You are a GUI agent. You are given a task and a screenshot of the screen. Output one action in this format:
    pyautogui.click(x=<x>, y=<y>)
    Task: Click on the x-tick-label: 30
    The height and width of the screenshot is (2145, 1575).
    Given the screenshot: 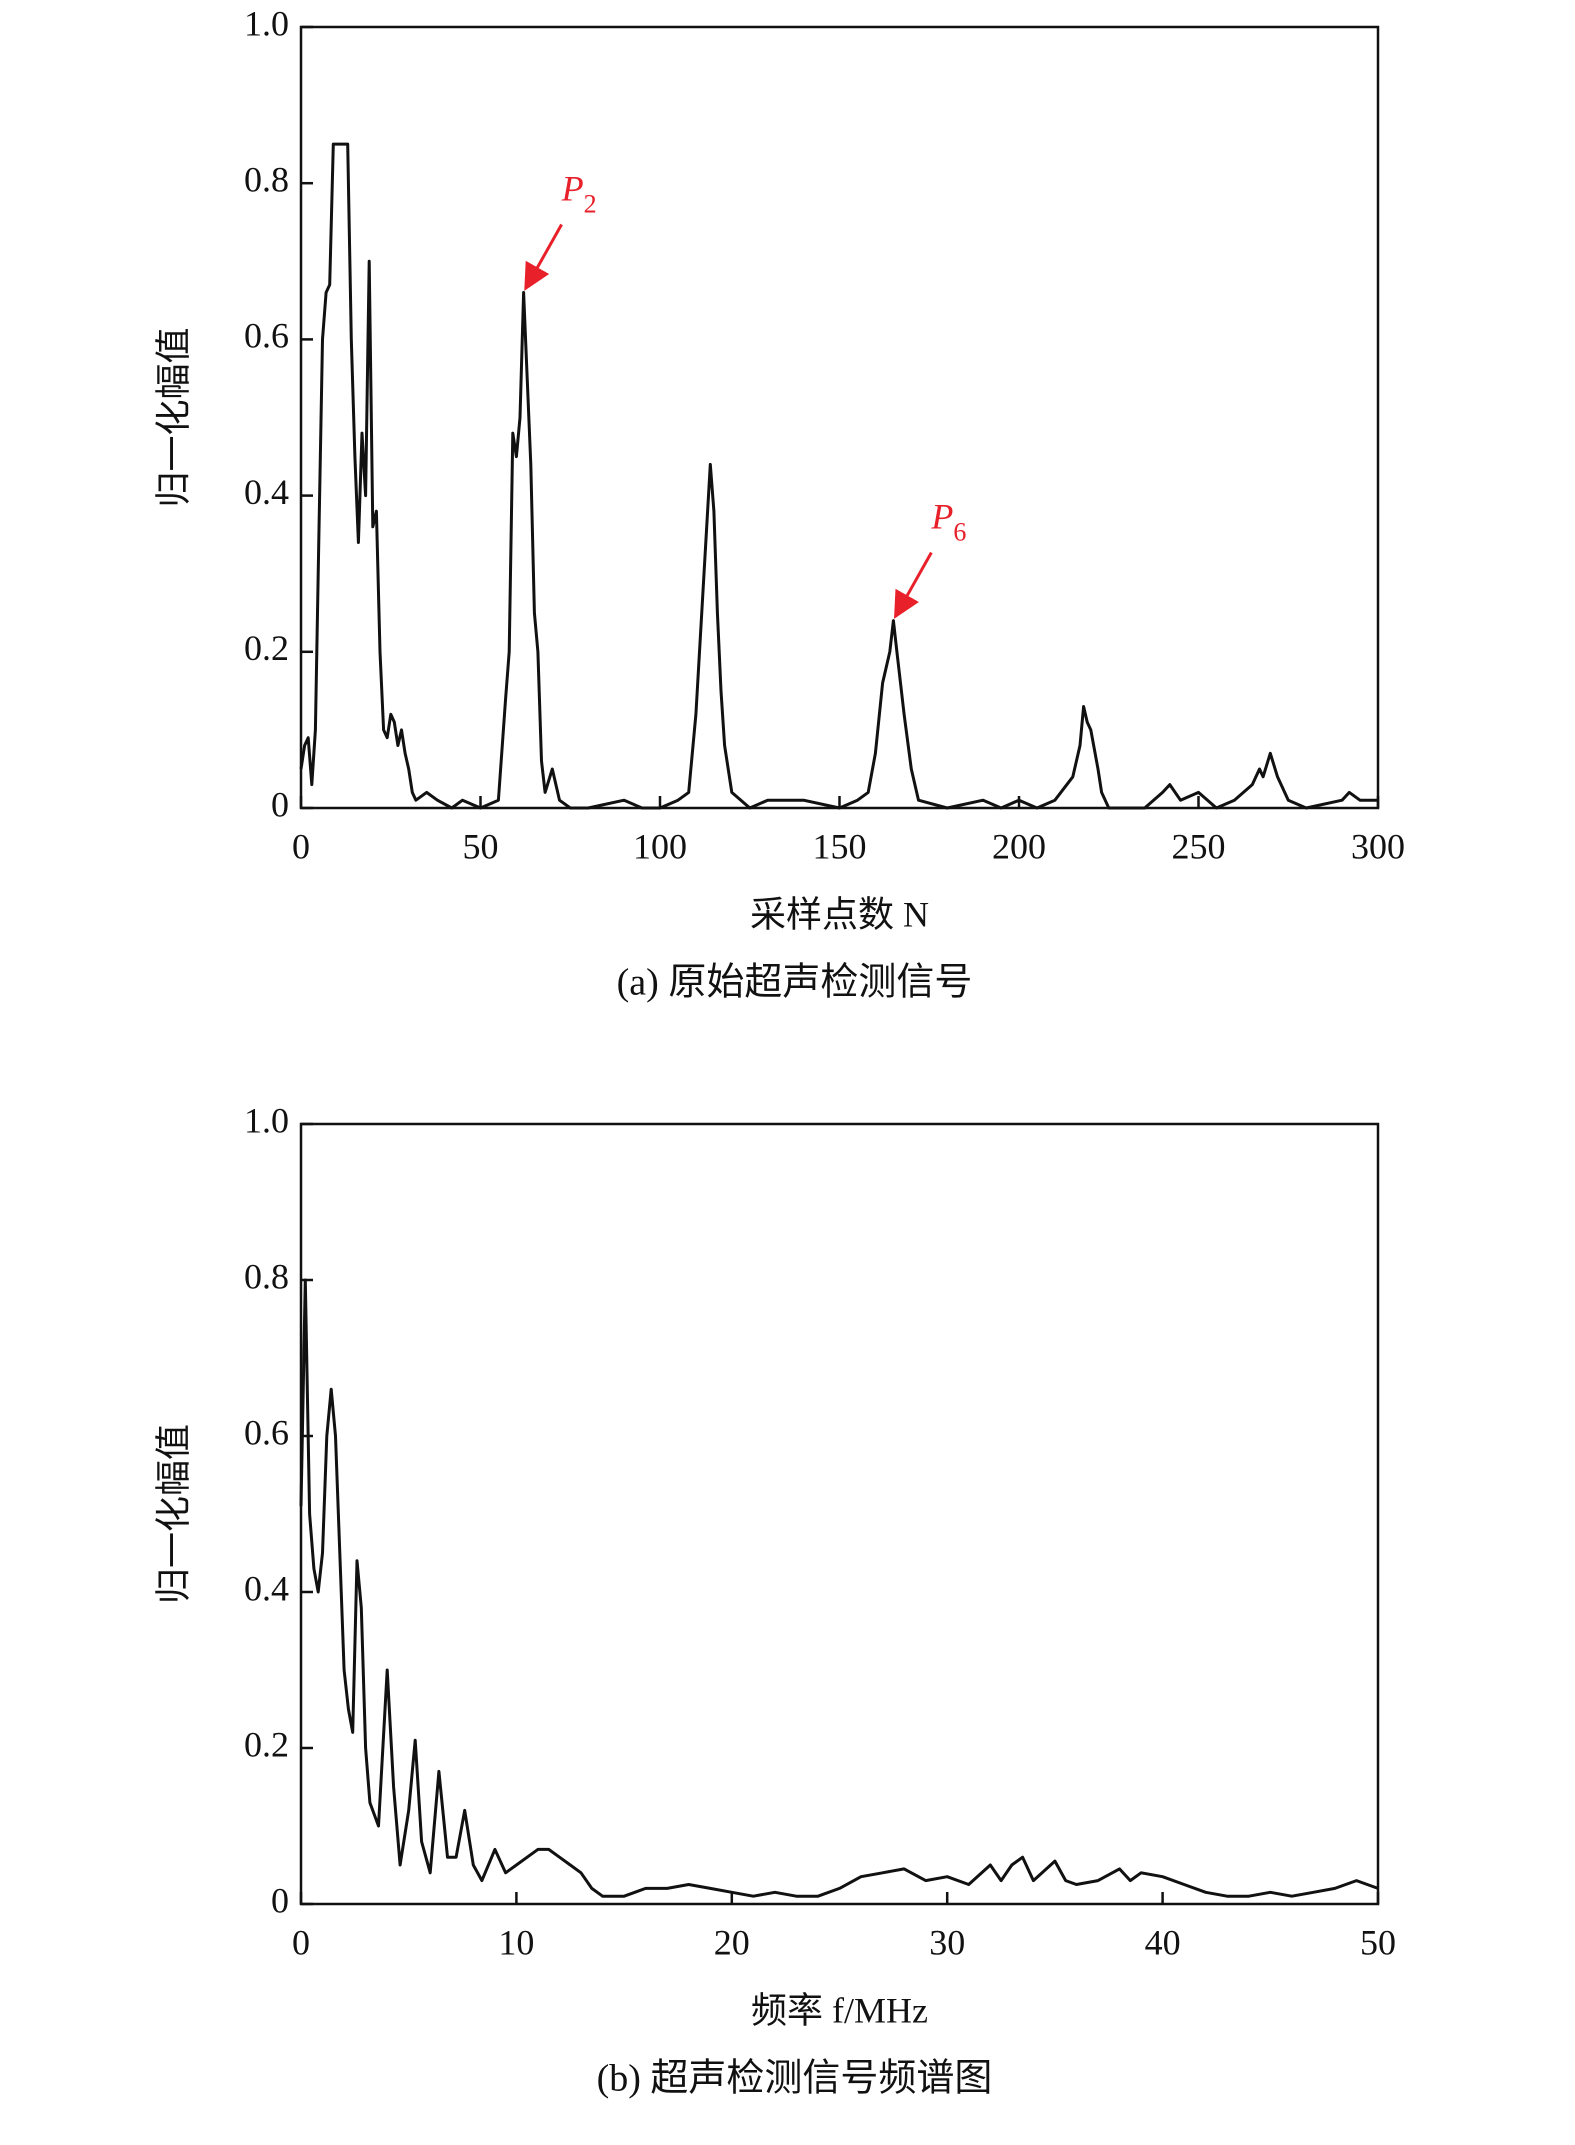 What is the action you would take?
    pyautogui.click(x=947, y=1942)
    